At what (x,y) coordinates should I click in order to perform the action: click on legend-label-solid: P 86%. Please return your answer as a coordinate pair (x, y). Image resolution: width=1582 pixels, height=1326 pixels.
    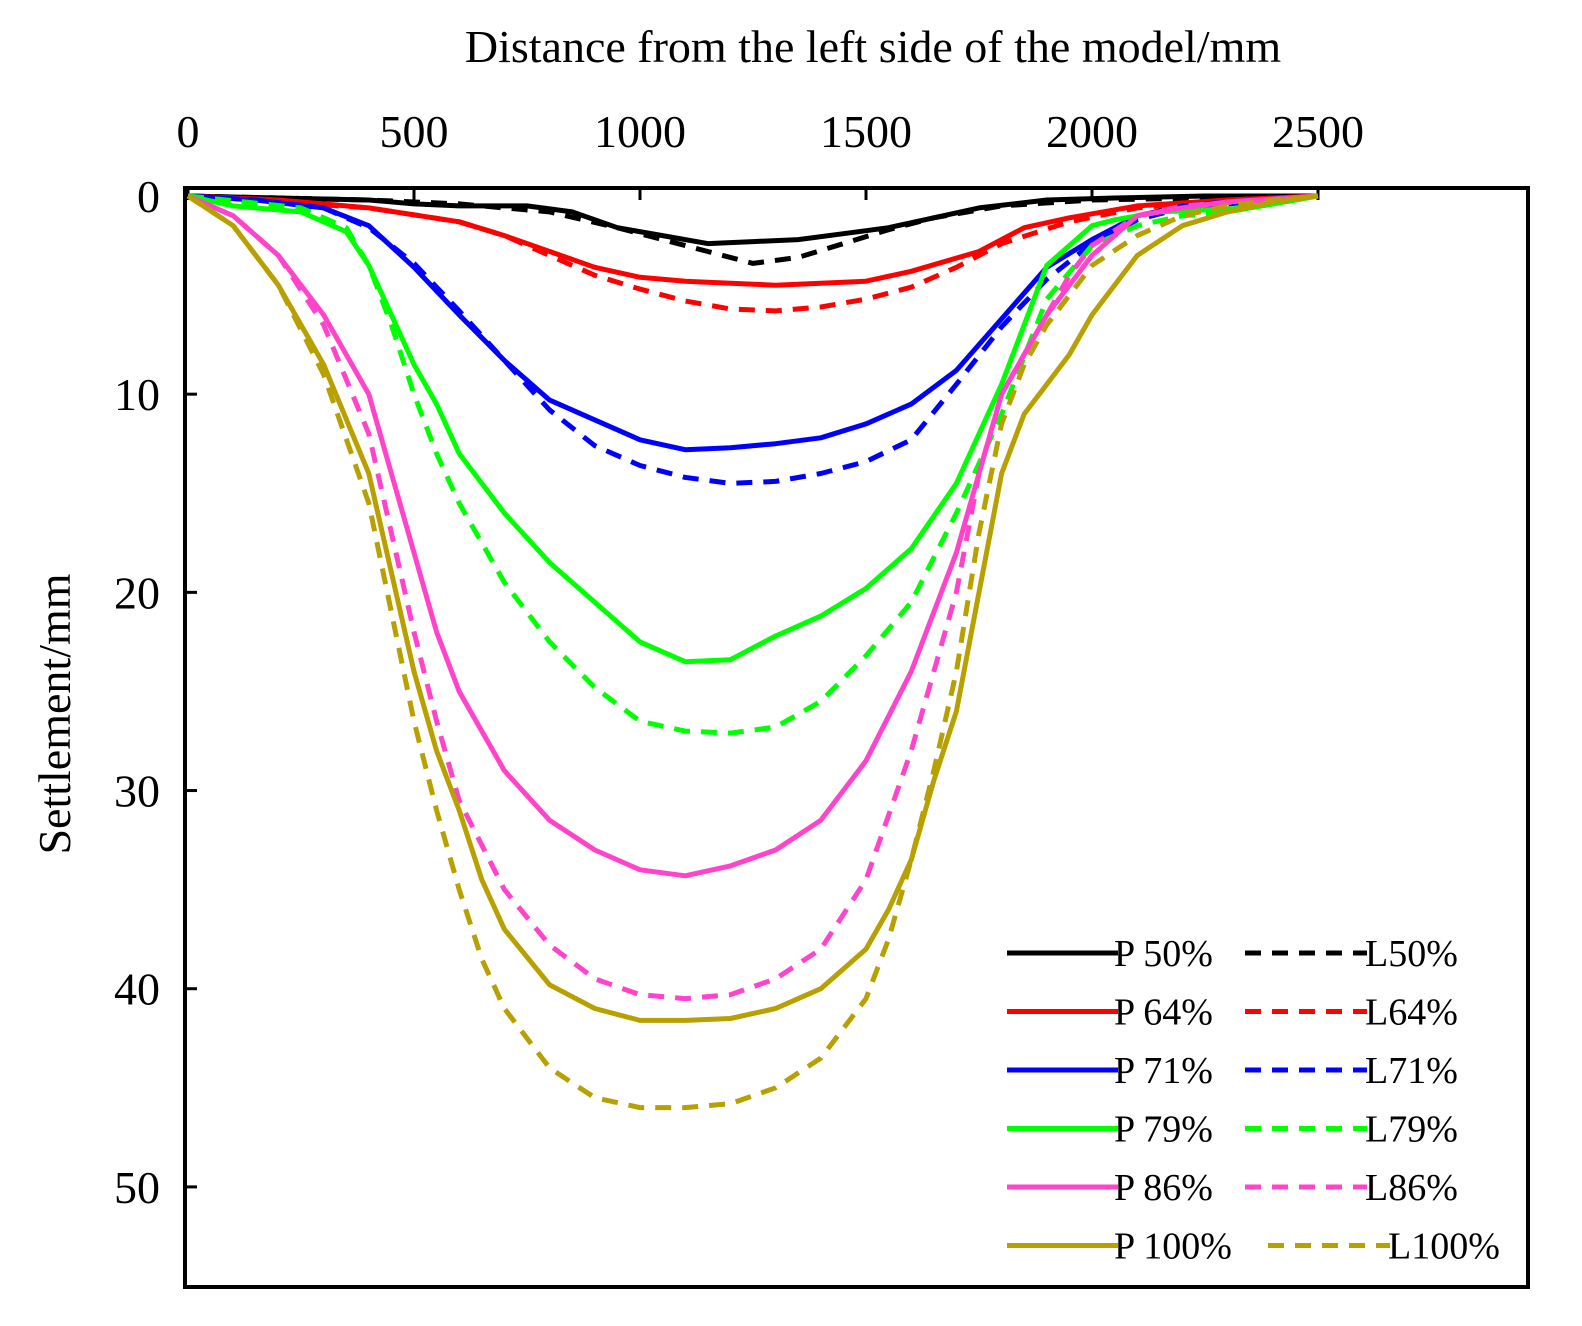
    Looking at the image, I should click on (1163, 1188).